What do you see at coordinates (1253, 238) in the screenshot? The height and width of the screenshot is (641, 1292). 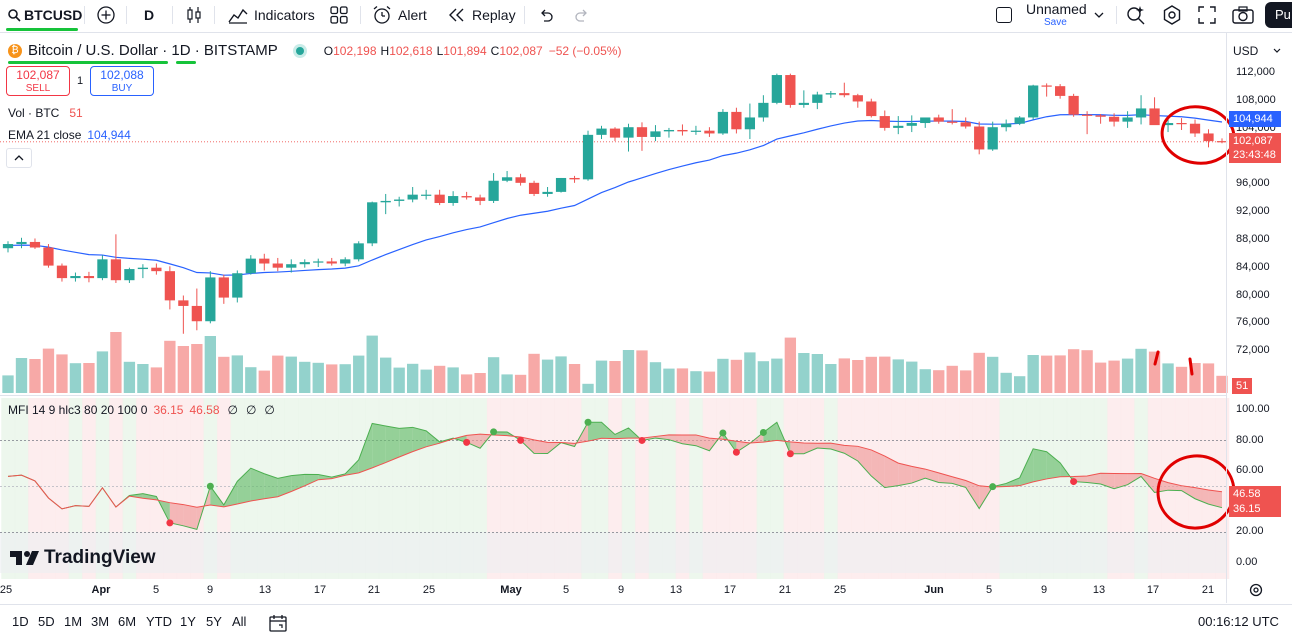 I see `price-tick-label: 88,000` at bounding box center [1253, 238].